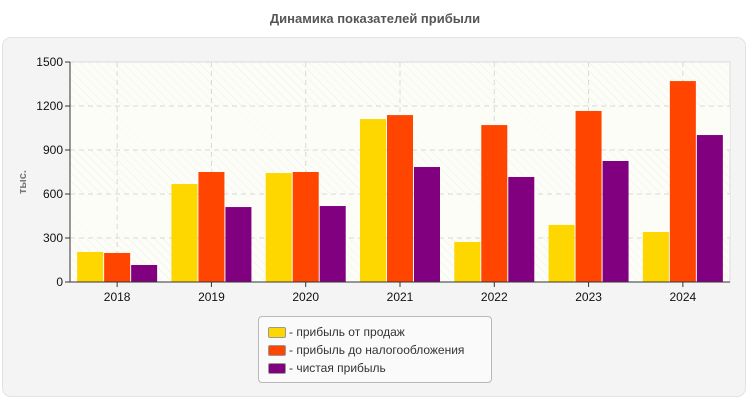  Describe the element at coordinates (53, 238) in the screenshot. I see `y-tick-label: 300` at that location.